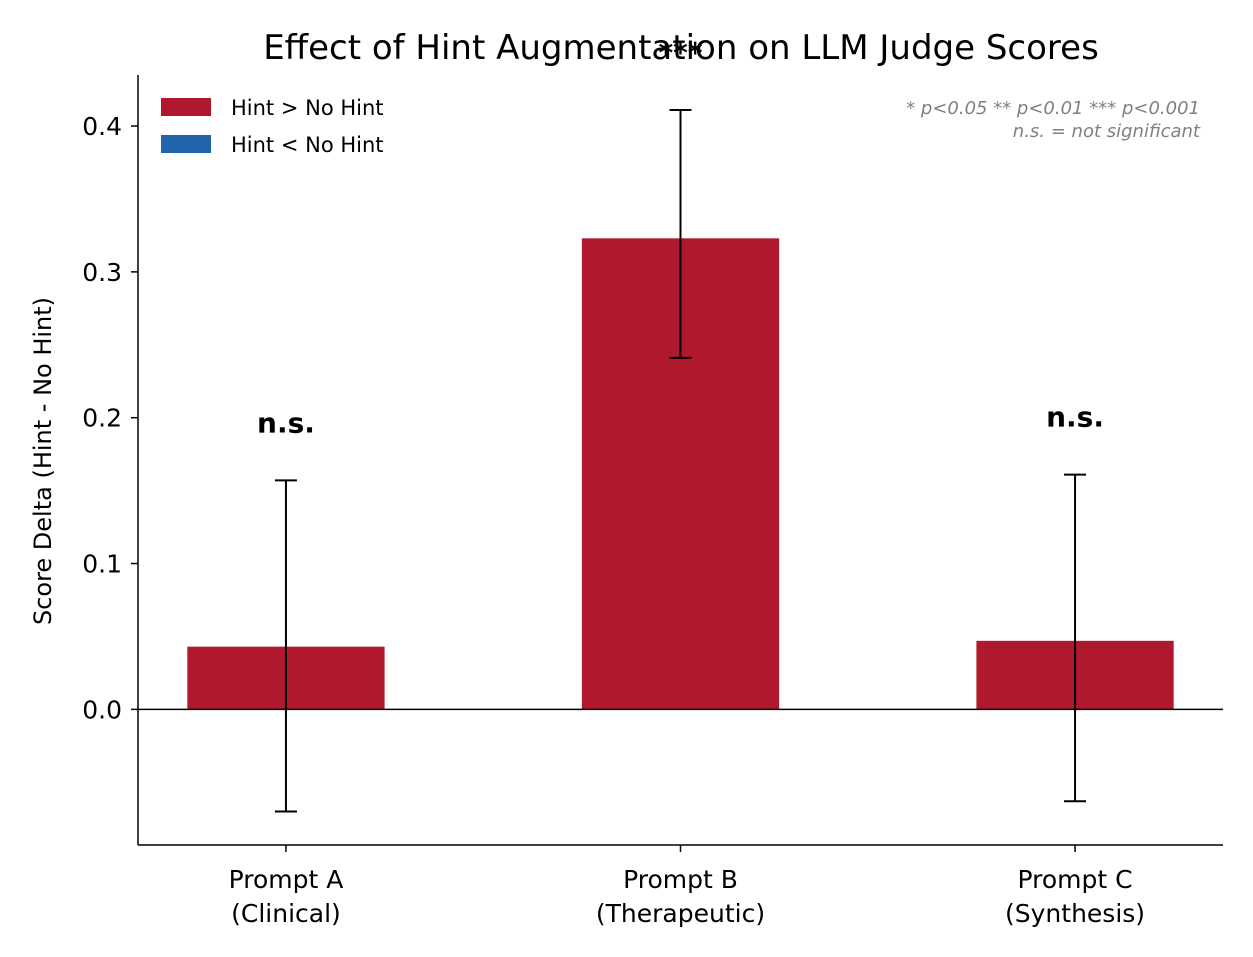  What do you see at coordinates (1107, 131) in the screenshot?
I see `note-line: n.s. = not significant` at bounding box center [1107, 131].